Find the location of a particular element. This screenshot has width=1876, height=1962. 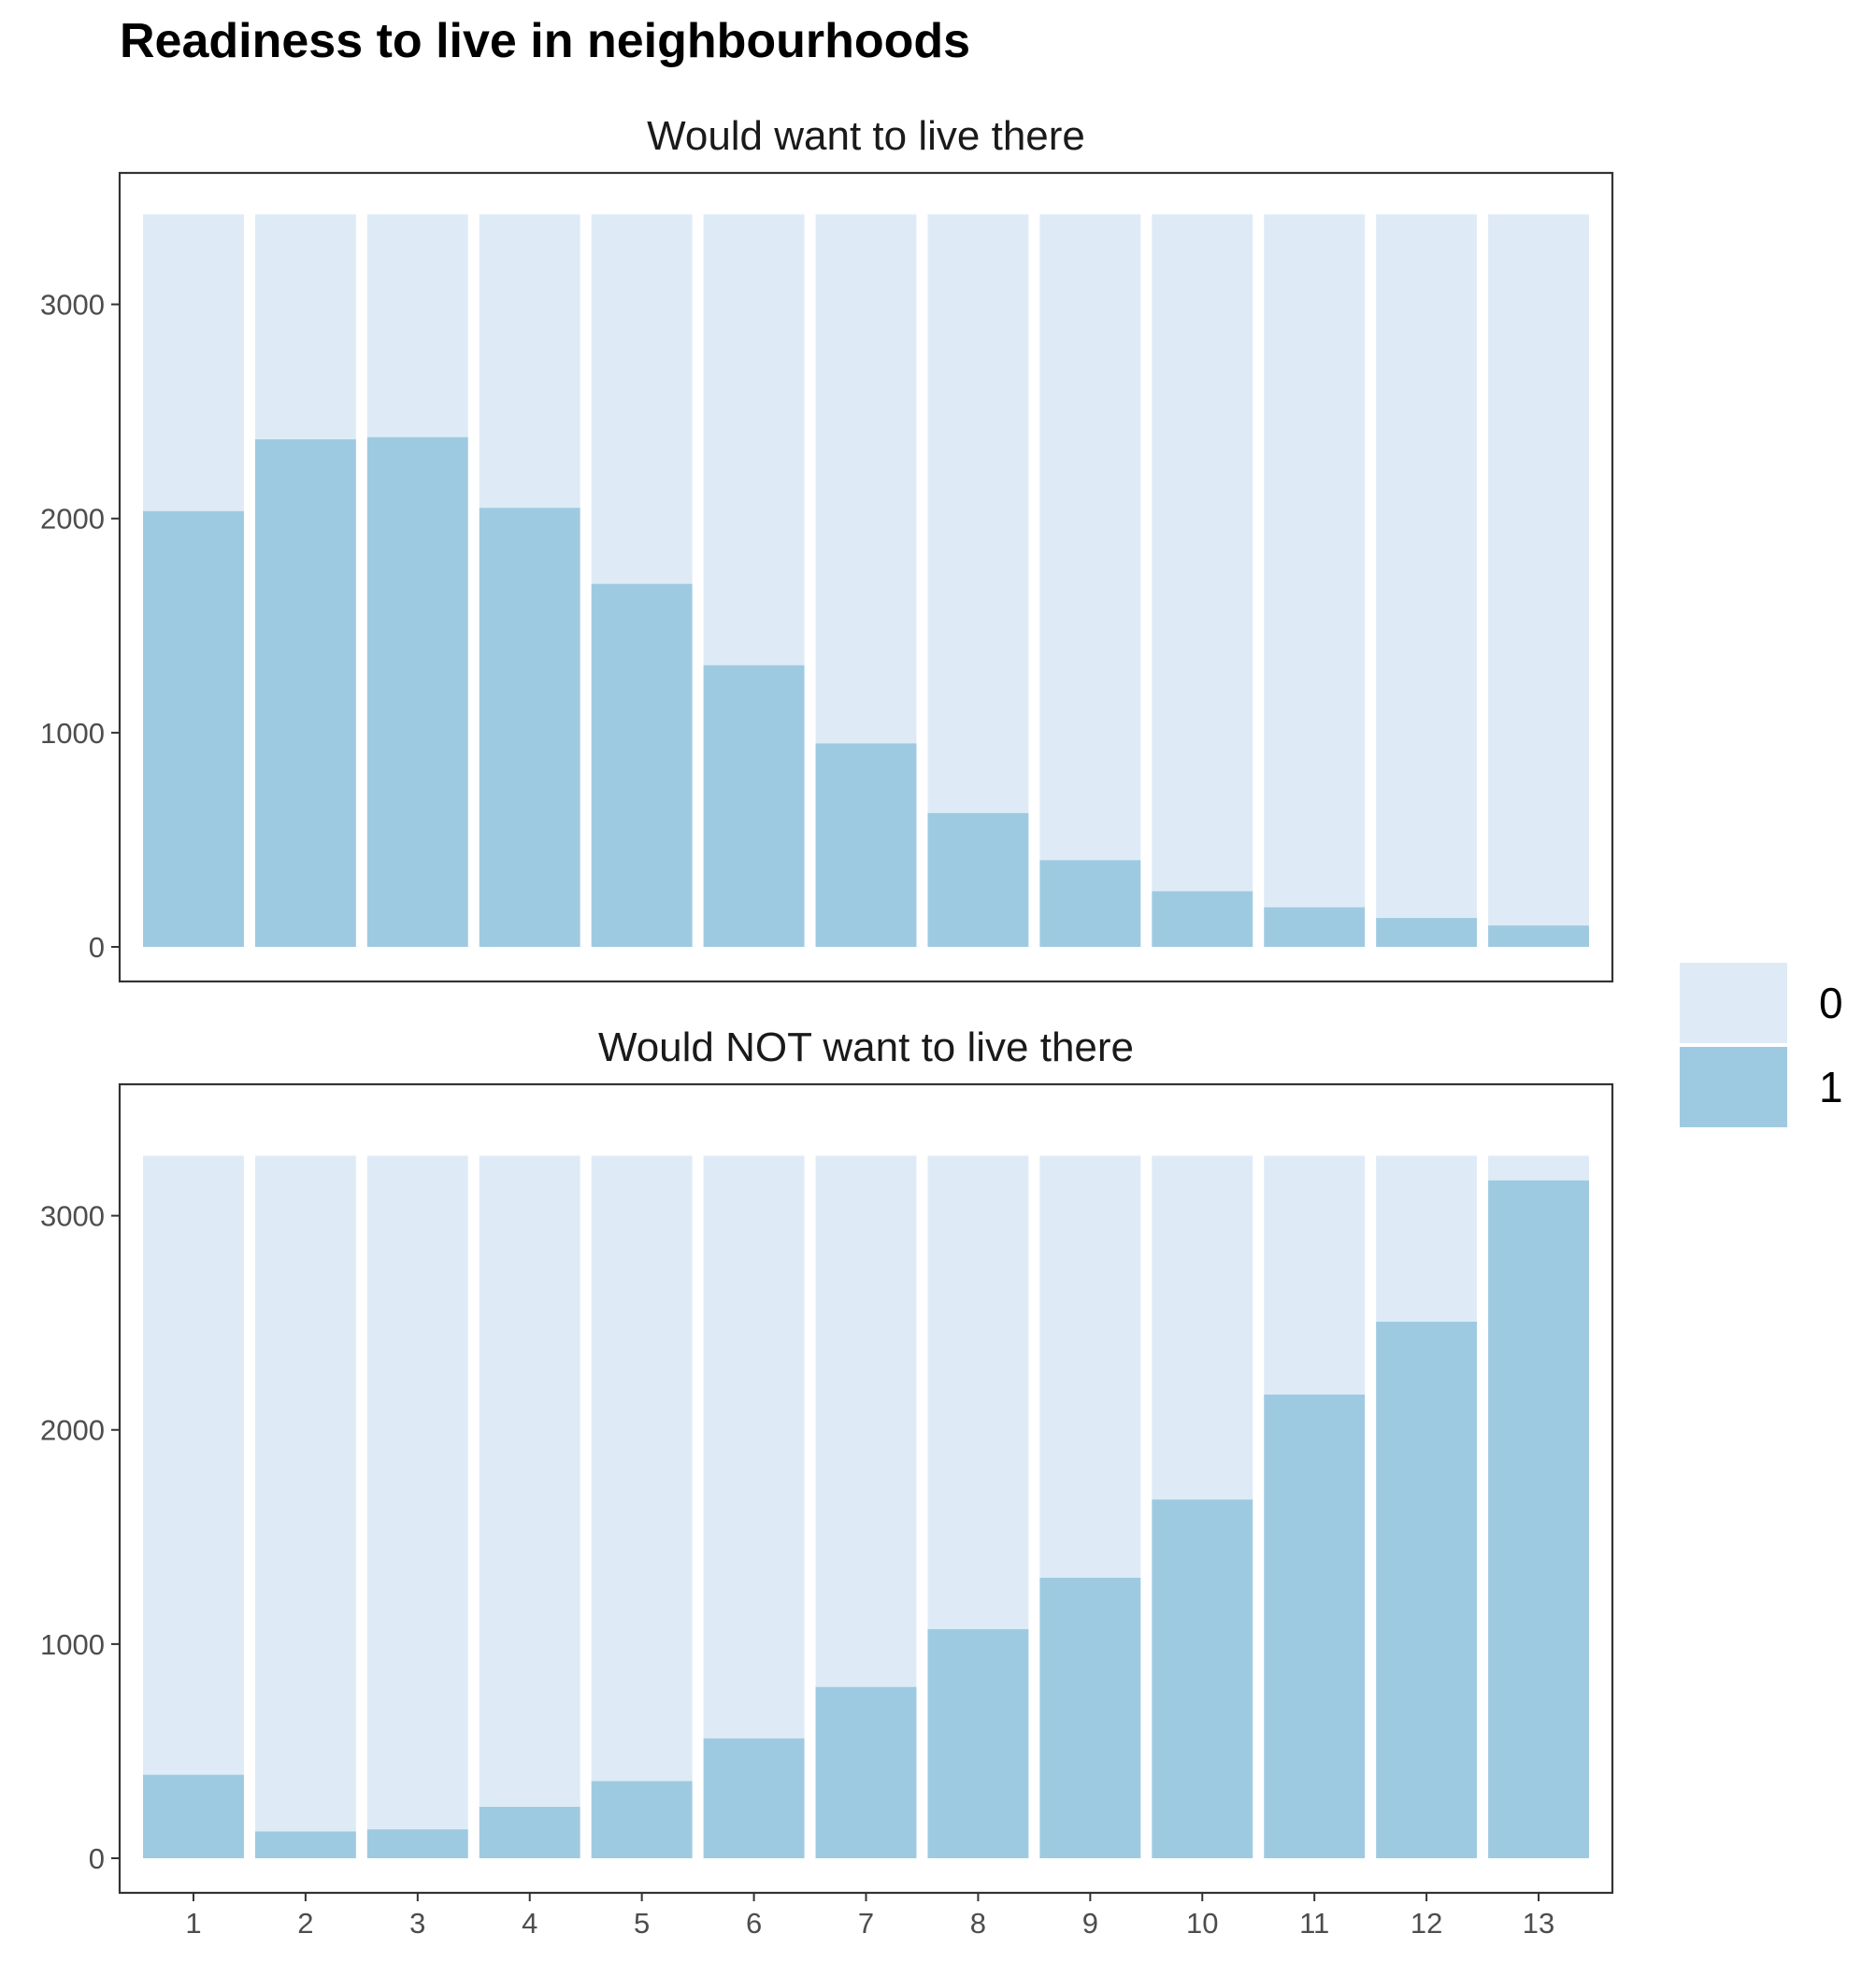

x-tick-label: 8 is located at coordinates (978, 1923).